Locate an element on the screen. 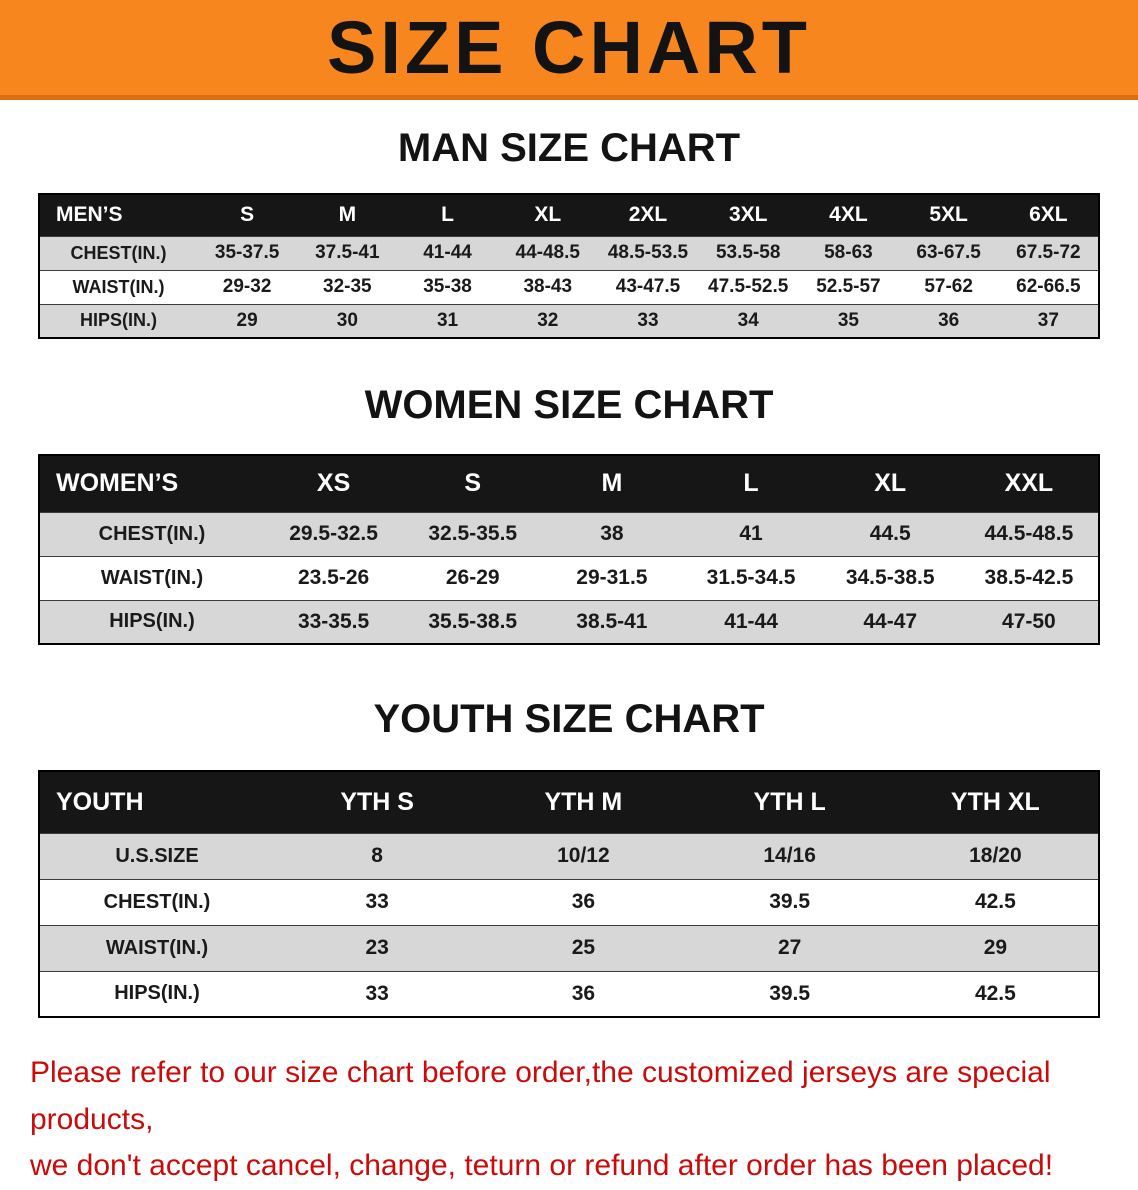 Image resolution: width=1138 pixels, height=1190 pixels. size-value-cell: 27 is located at coordinates (789, 947).